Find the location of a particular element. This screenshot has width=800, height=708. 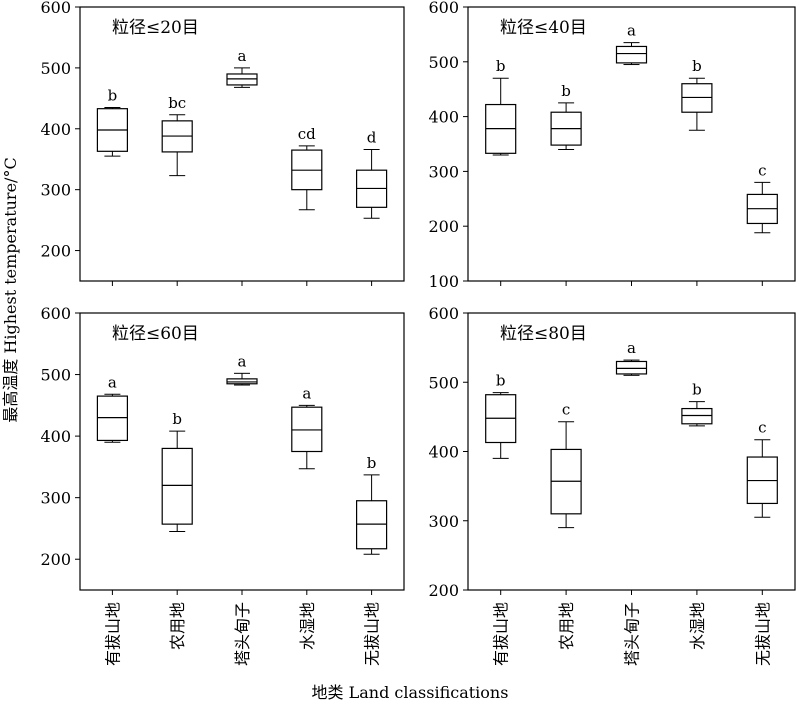

significance-letter: cd is located at coordinates (307, 134).